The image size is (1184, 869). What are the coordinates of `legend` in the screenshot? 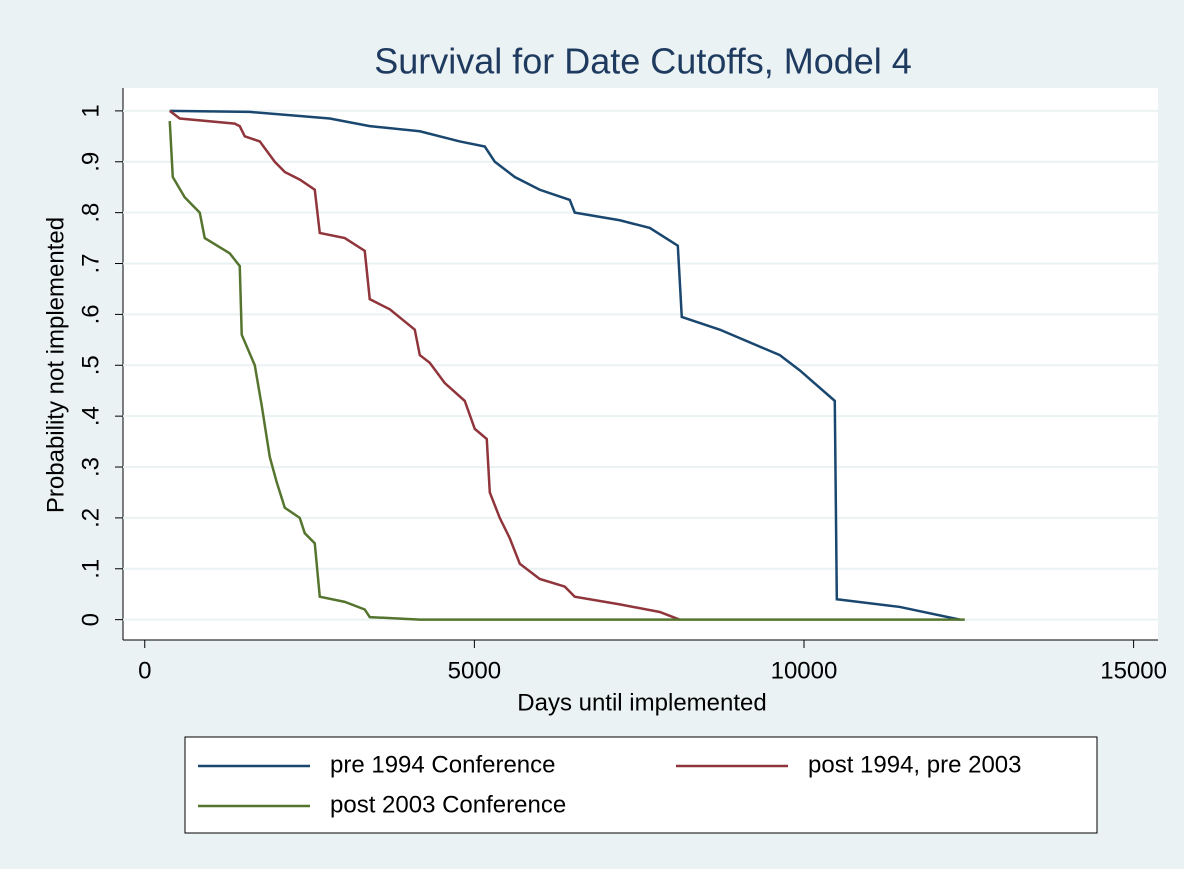 It's located at (641, 785).